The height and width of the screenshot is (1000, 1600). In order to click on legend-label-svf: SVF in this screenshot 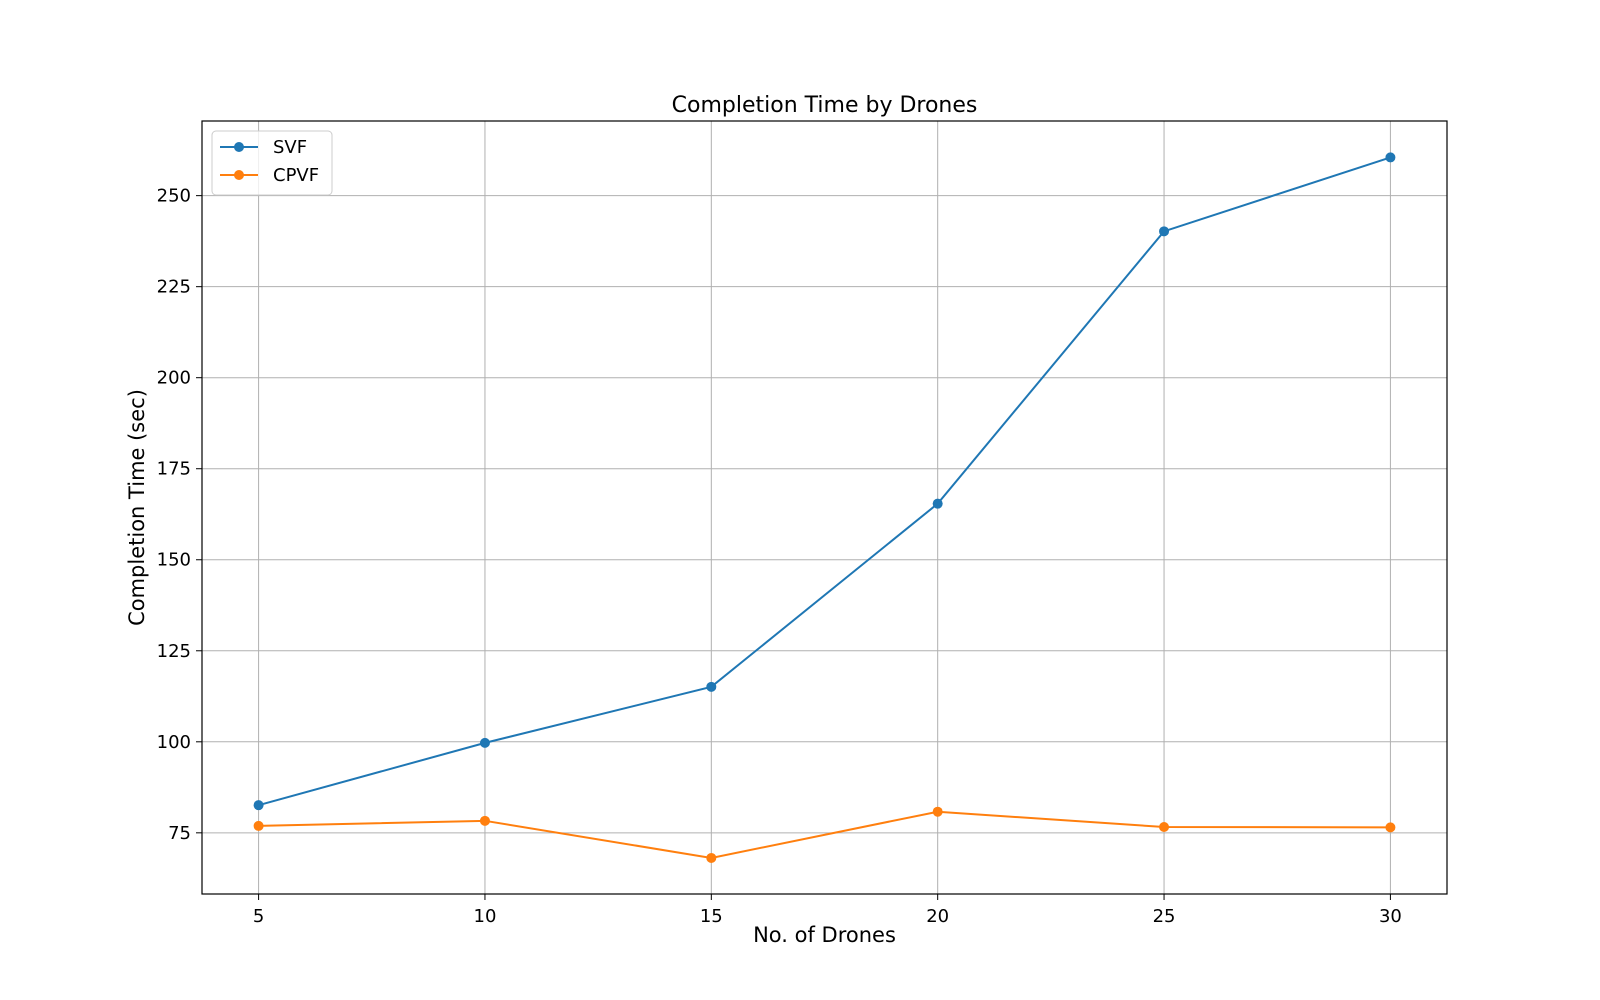, I will do `click(290, 147)`.